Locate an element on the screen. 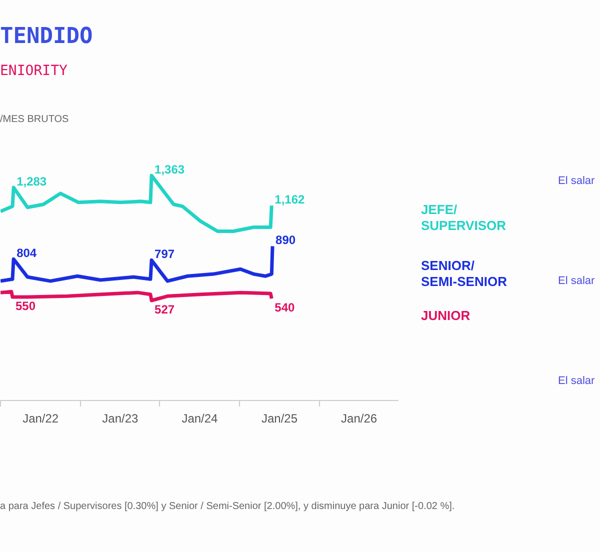 The height and width of the screenshot is (556, 600). data-label: 1,363 is located at coordinates (169, 169).